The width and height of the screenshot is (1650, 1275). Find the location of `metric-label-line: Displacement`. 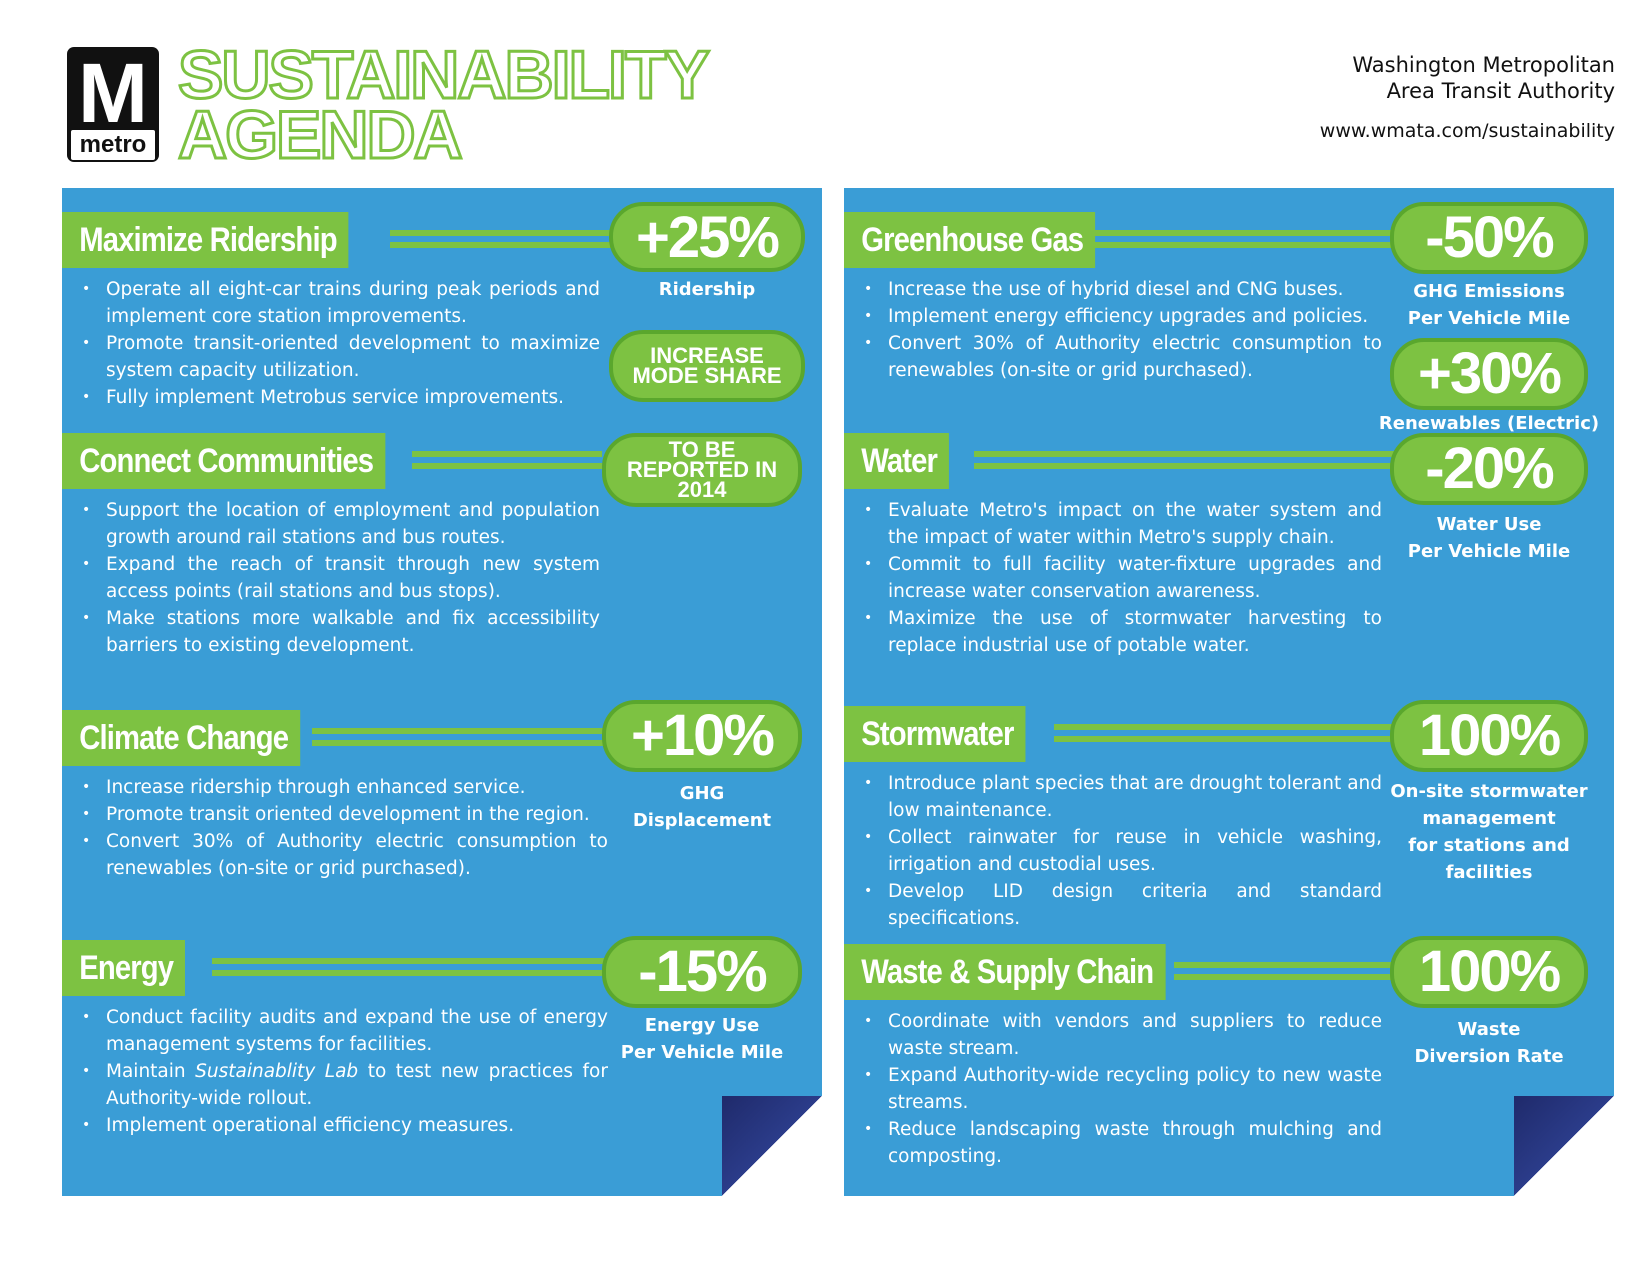

metric-label-line: Displacement is located at coordinates (702, 820).